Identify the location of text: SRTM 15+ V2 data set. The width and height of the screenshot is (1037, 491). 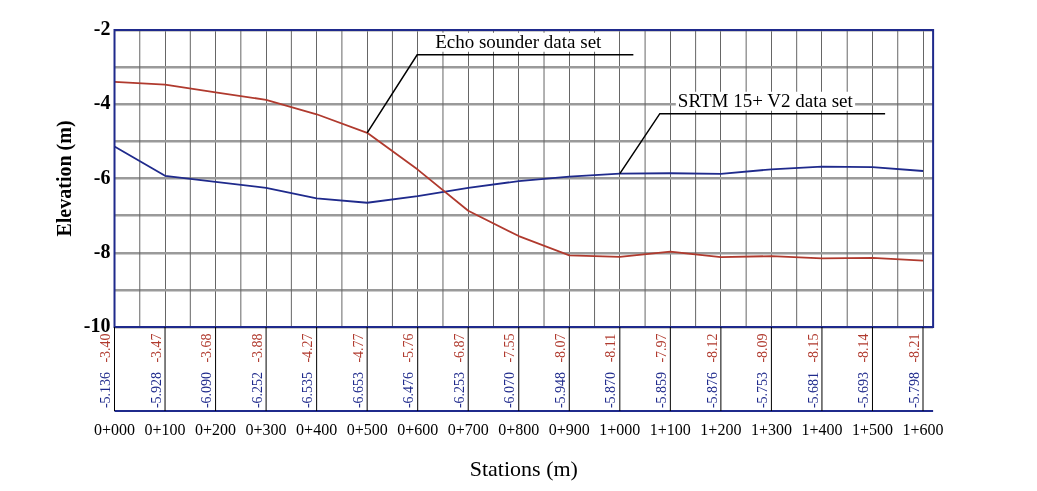
(765, 101).